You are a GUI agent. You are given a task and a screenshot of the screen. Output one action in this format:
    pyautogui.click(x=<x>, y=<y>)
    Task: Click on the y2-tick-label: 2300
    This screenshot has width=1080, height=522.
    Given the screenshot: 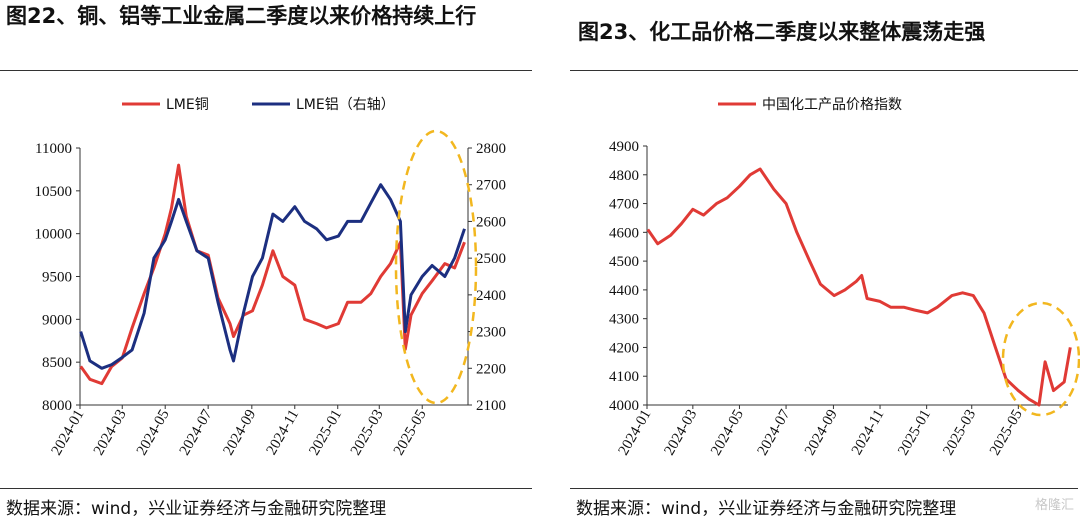 What is the action you would take?
    pyautogui.click(x=491, y=333)
    